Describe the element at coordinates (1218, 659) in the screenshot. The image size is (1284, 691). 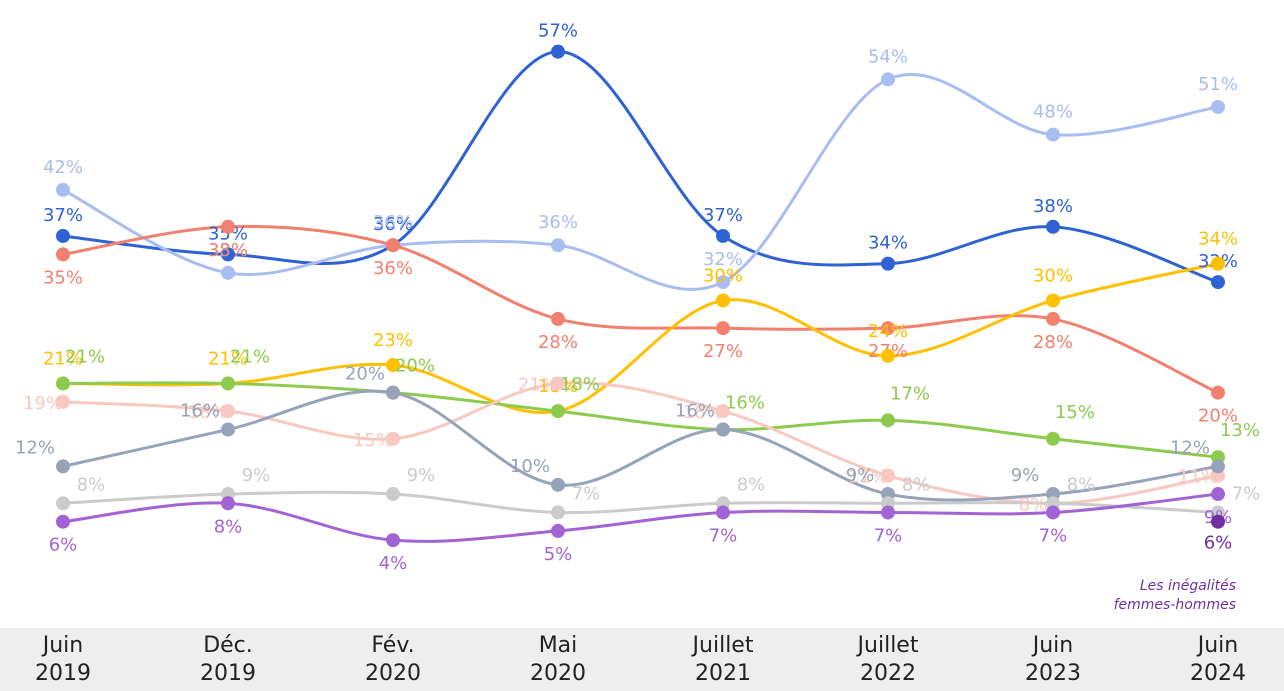
I see `x-tick-label: Juin 2024` at that location.